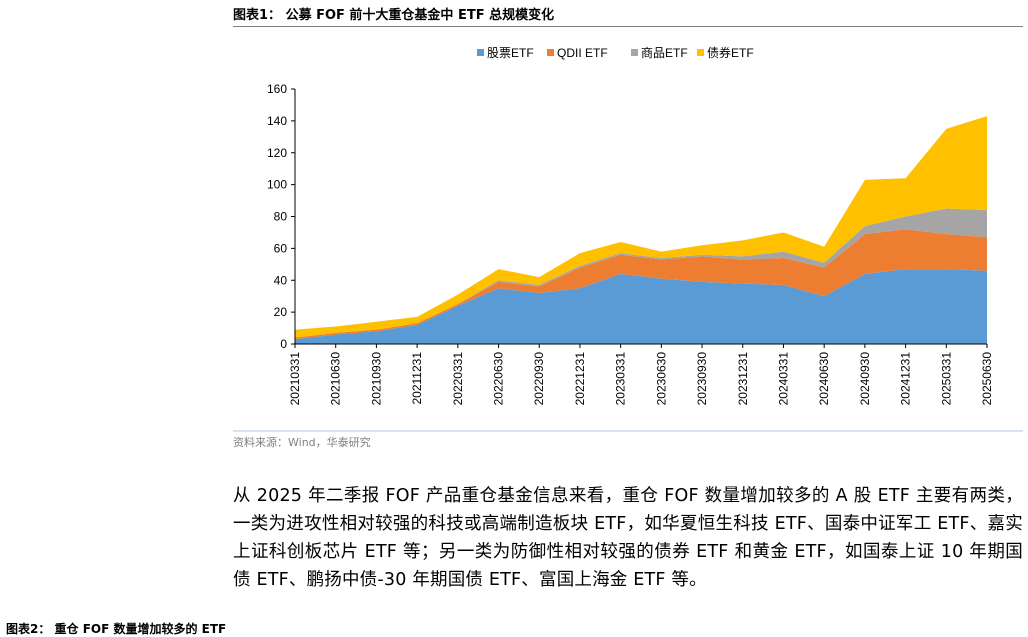  Describe the element at coordinates (628, 431) in the screenshot. I see `source-divider` at that location.